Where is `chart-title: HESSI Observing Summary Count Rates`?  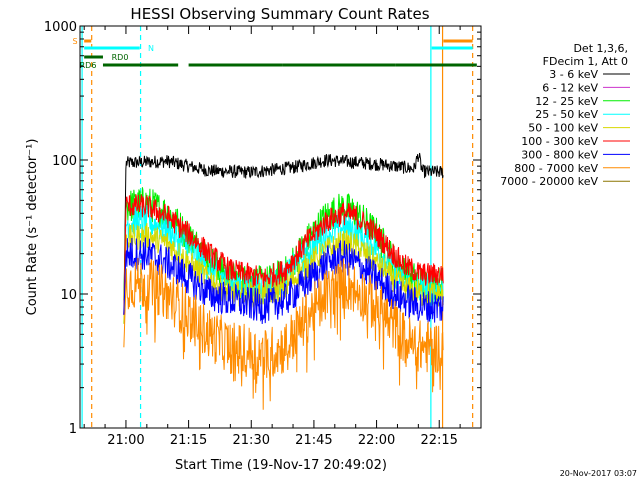
chart-title: HESSI Observing Summary Count Rates is located at coordinates (279, 14).